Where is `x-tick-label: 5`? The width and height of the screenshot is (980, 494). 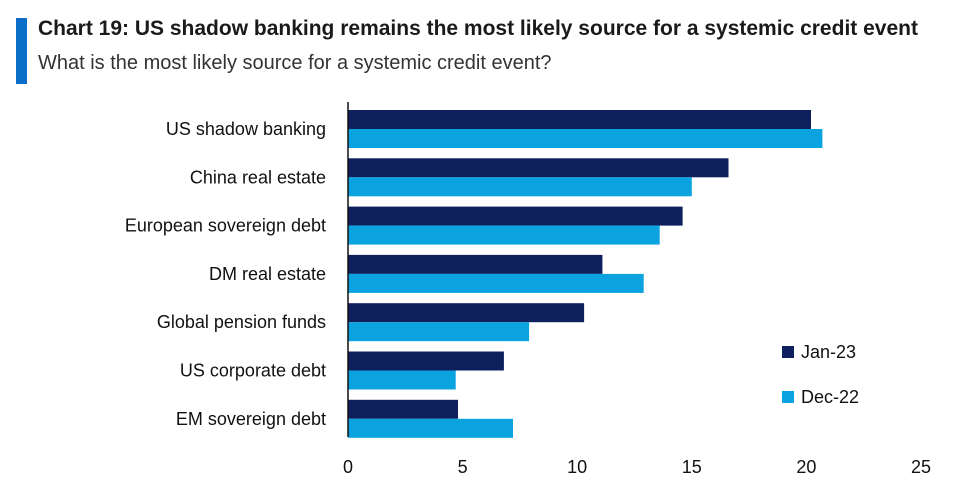 x-tick-label: 5 is located at coordinates (463, 467).